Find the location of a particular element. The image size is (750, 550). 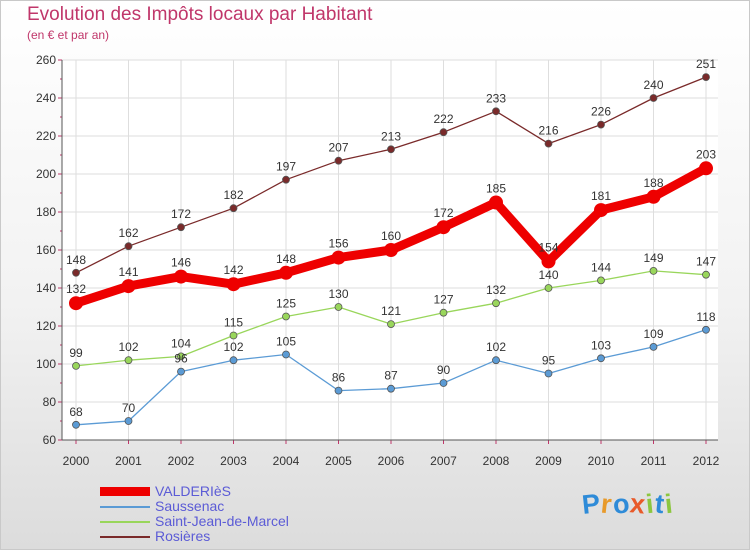

data-label: 125 is located at coordinates (286, 304).